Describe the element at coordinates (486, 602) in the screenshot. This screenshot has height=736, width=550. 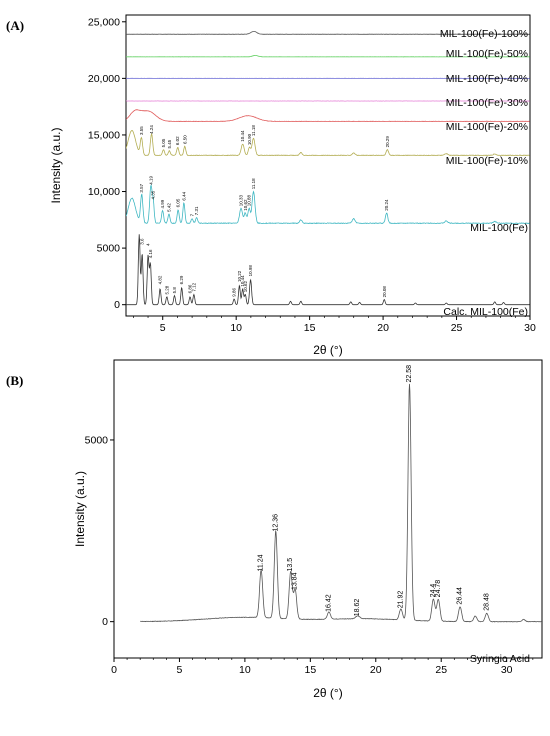
I see `peak-label: 28.48` at that location.